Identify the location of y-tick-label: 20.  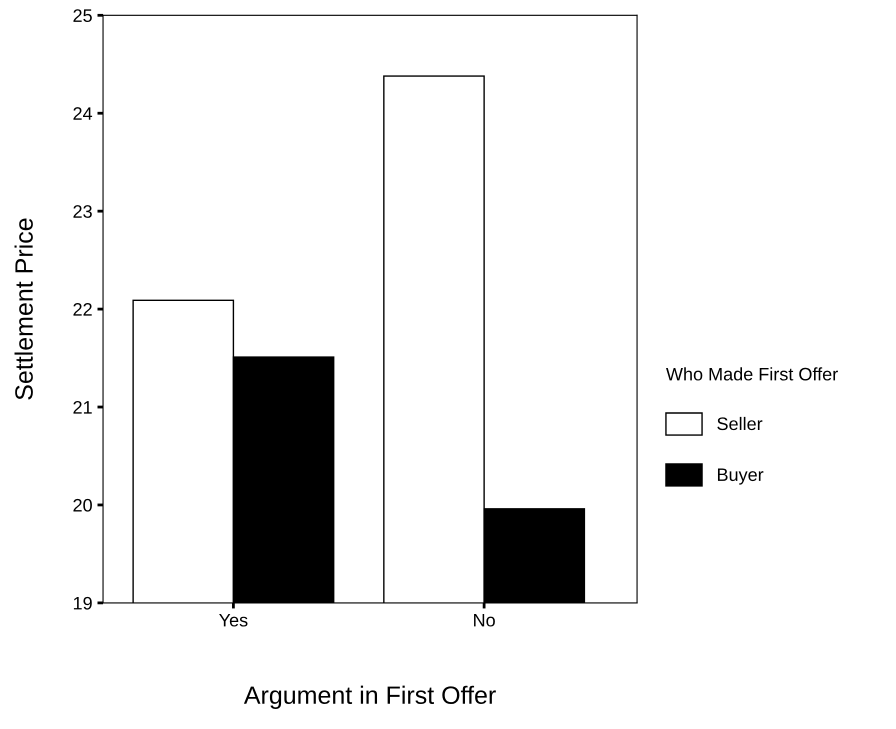
(82, 505).